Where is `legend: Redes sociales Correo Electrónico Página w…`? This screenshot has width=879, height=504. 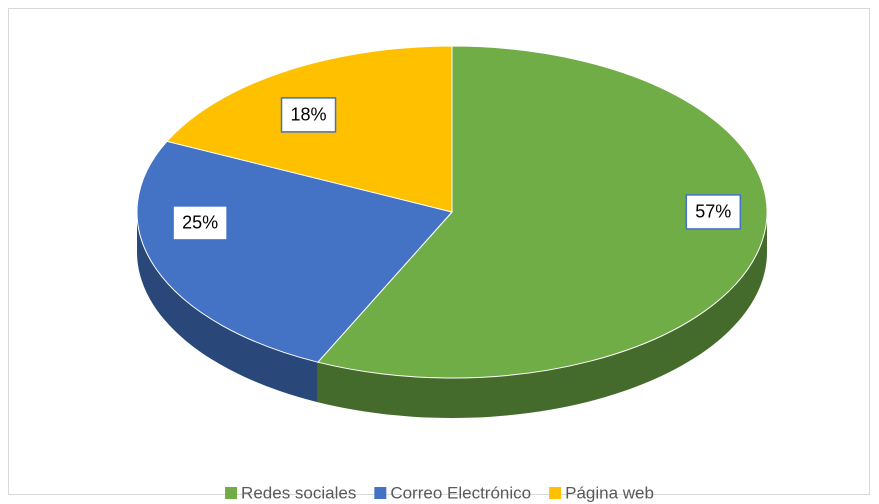 legend: Redes sociales Correo Electrónico Página w… is located at coordinates (439, 492).